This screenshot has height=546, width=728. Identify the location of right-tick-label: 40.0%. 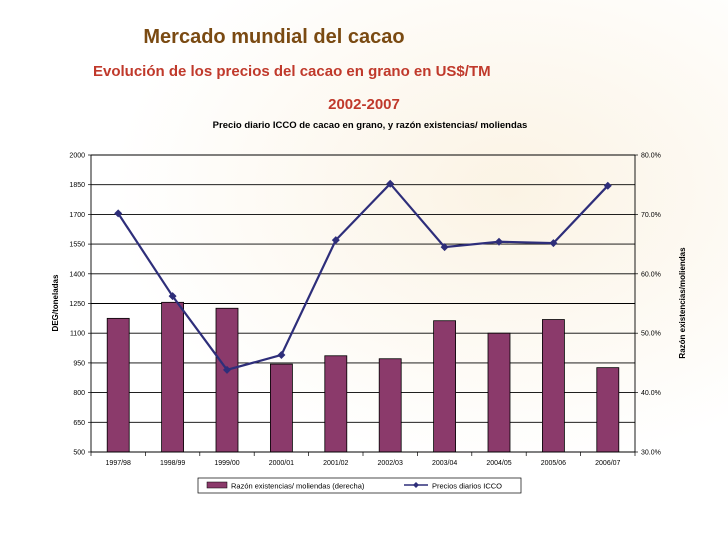
(651, 393).